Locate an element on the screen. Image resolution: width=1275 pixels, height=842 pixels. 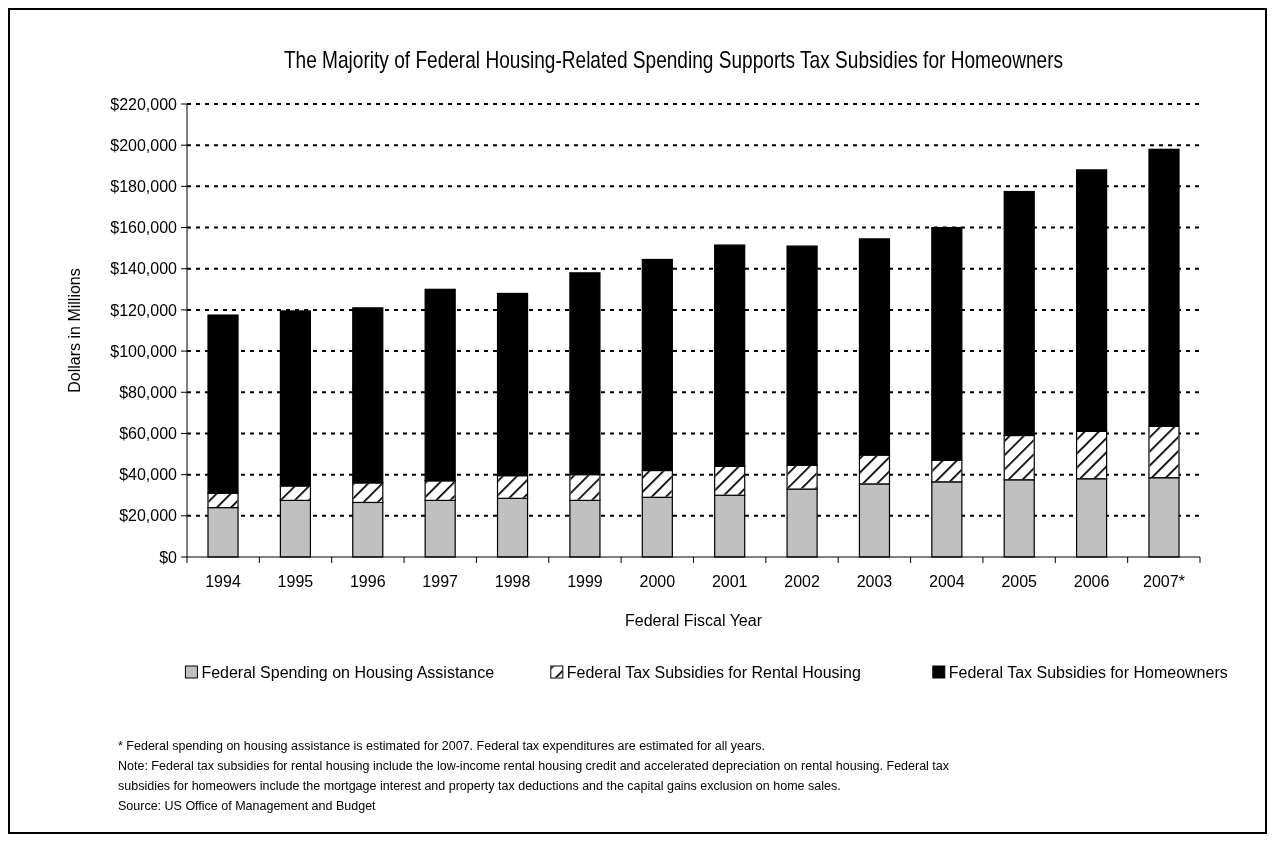
x-tick-label: 1997 is located at coordinates (440, 581).